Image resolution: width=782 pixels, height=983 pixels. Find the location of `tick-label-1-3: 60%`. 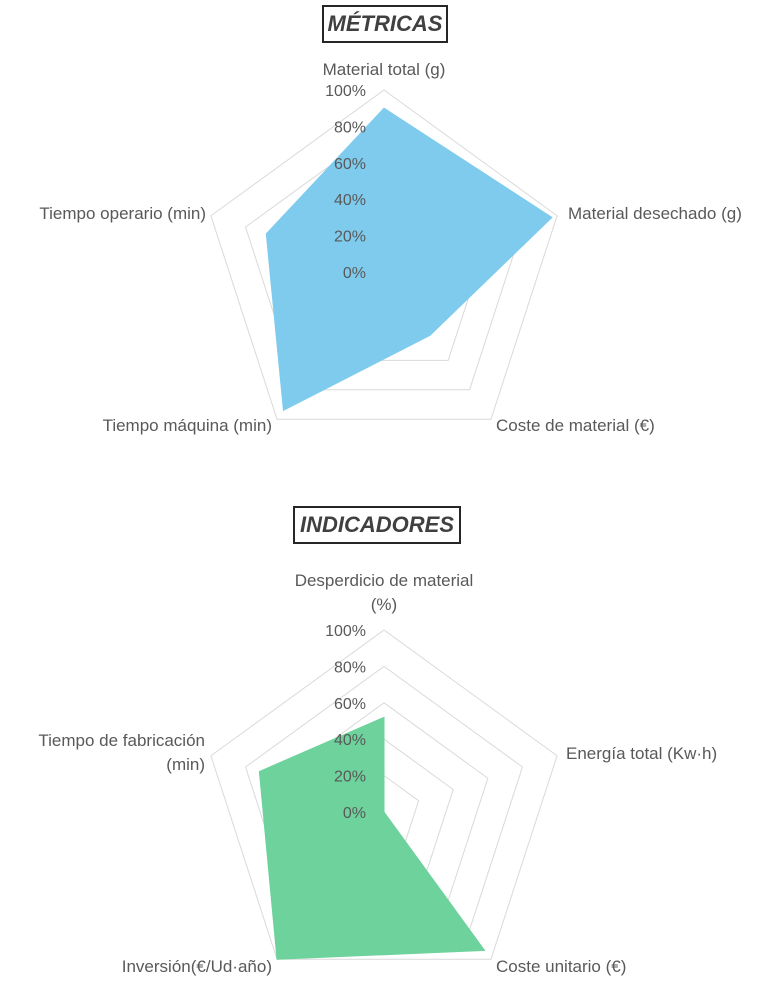

tick-label-1-3: 60% is located at coordinates (350, 704).